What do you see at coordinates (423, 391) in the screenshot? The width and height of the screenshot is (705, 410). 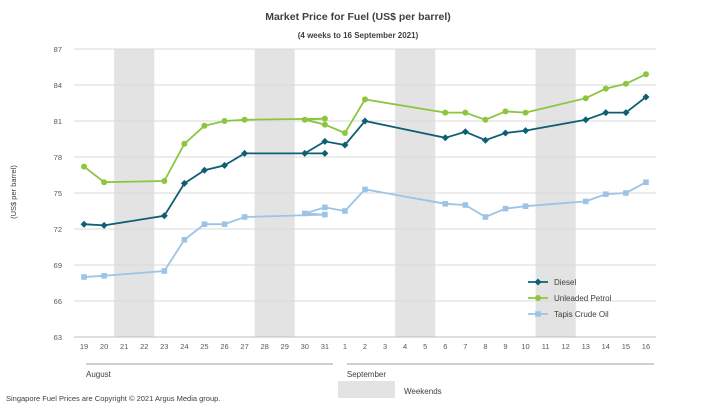 I see `weekend-legend-label: Weekends` at bounding box center [423, 391].